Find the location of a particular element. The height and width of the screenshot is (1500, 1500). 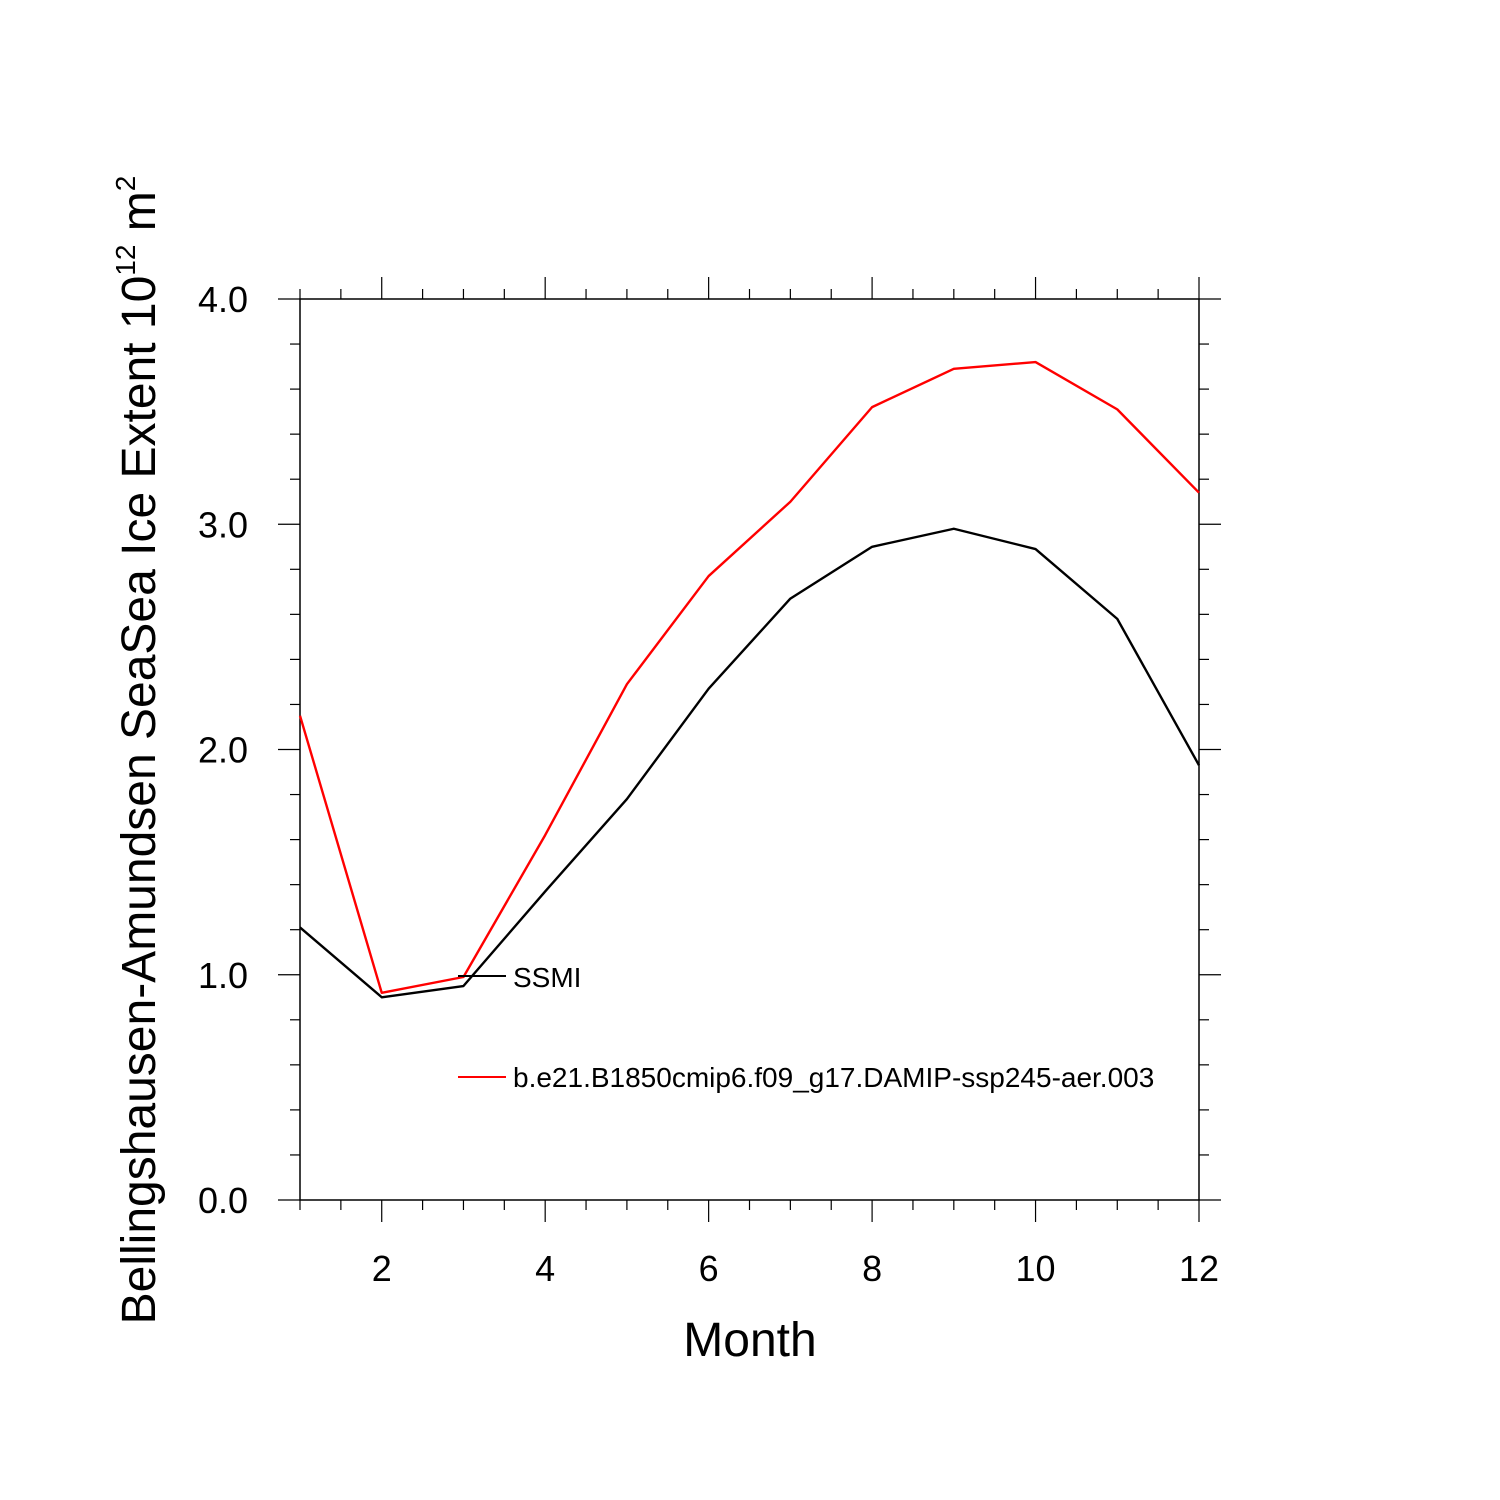

y-tick-label: 4.0 is located at coordinates (223, 299).